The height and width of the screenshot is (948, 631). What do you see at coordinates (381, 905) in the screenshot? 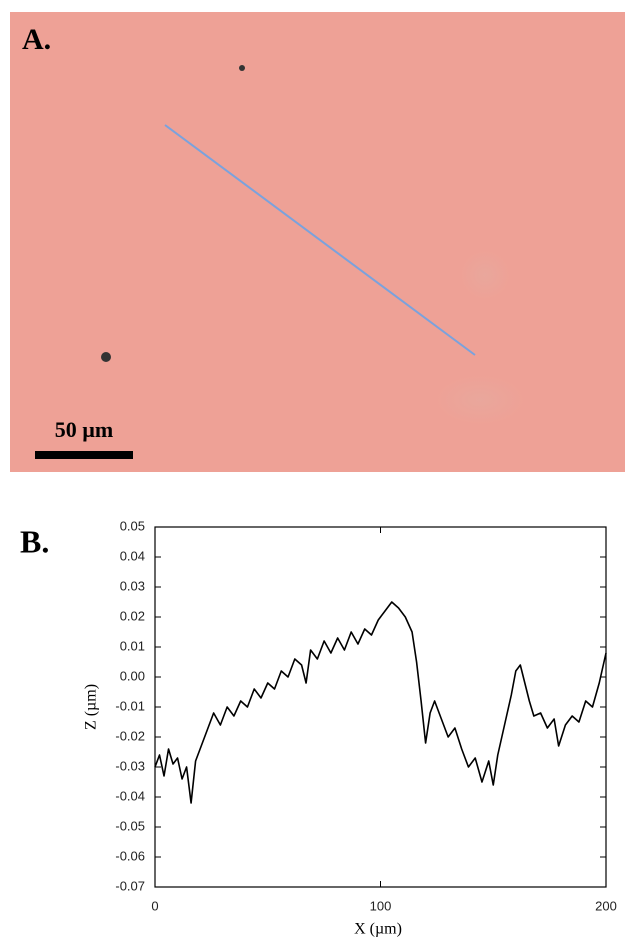
I see `x-tick-label: 100` at bounding box center [381, 905].